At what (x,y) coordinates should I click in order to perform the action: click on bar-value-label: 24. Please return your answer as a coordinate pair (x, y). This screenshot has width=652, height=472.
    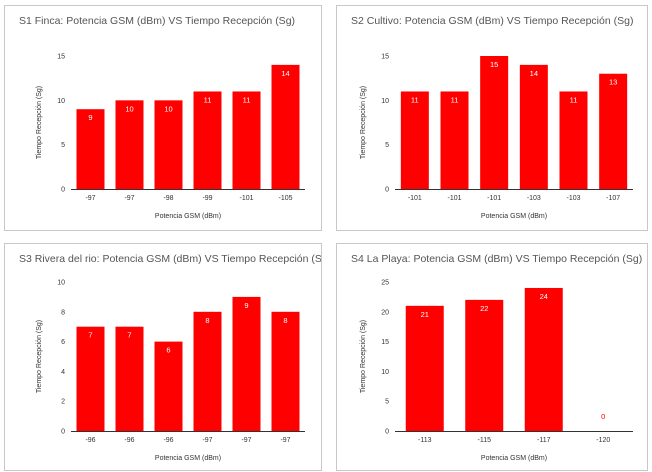
    Looking at the image, I should click on (544, 296).